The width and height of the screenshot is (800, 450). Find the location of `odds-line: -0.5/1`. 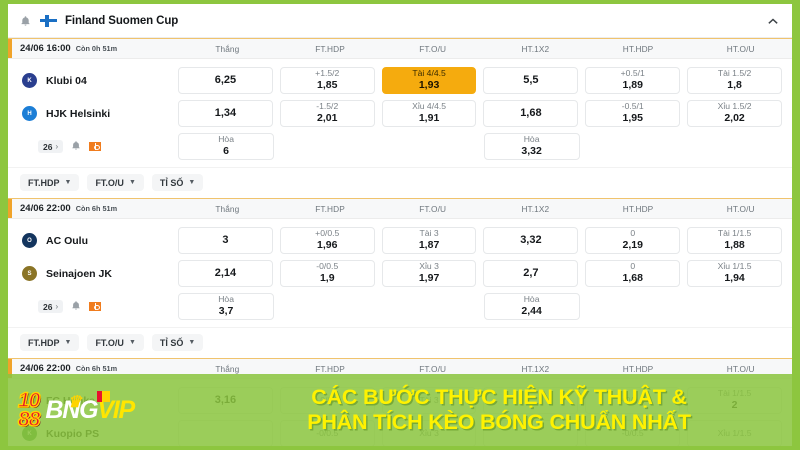

odds-line: -0.5/1 is located at coordinates (632, 106).